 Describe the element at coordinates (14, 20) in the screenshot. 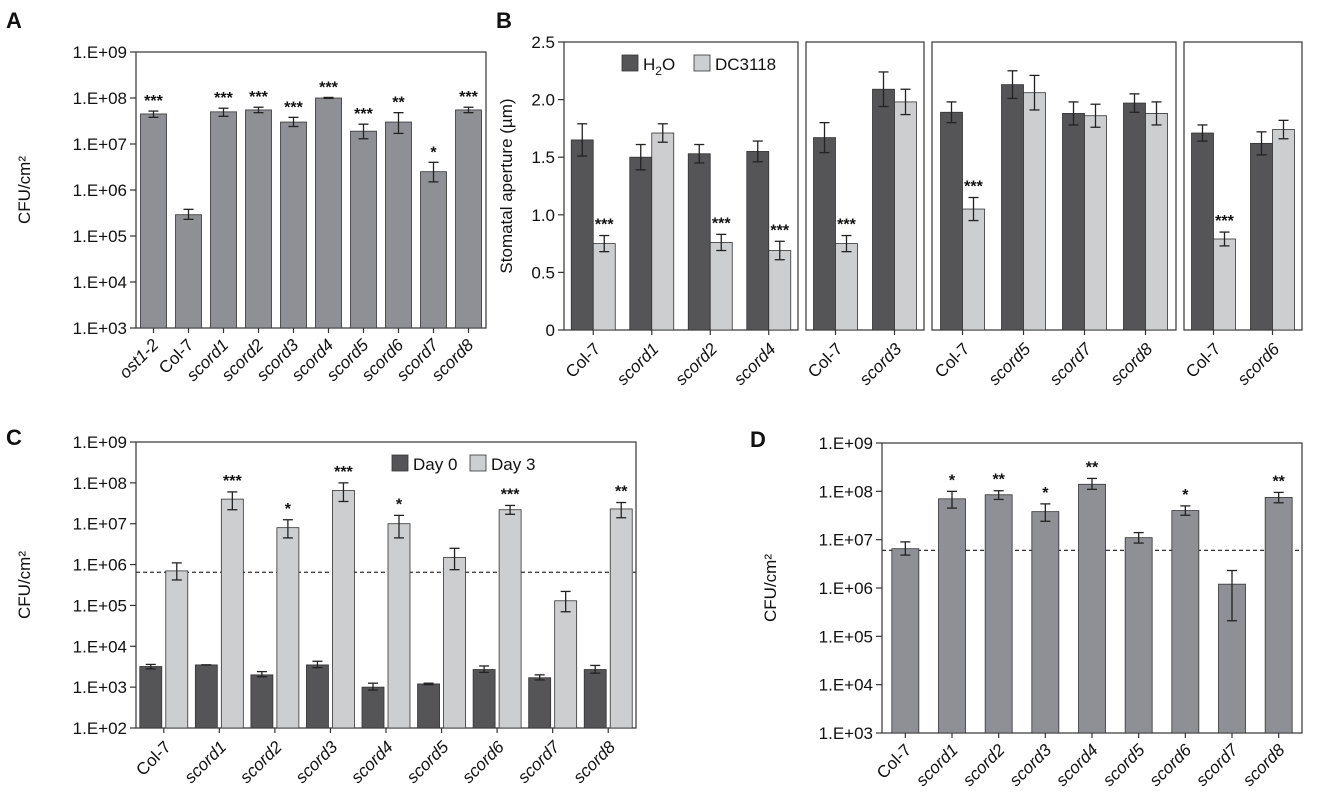

I see `panel-label: A` at that location.